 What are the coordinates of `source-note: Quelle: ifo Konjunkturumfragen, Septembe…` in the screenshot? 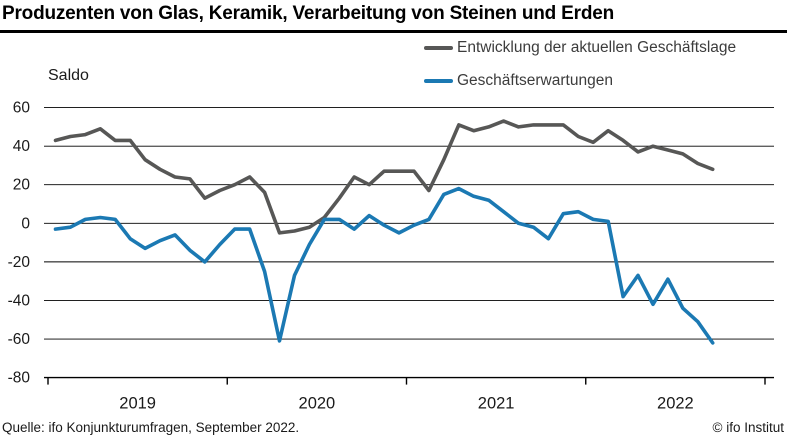 It's located at (151, 427).